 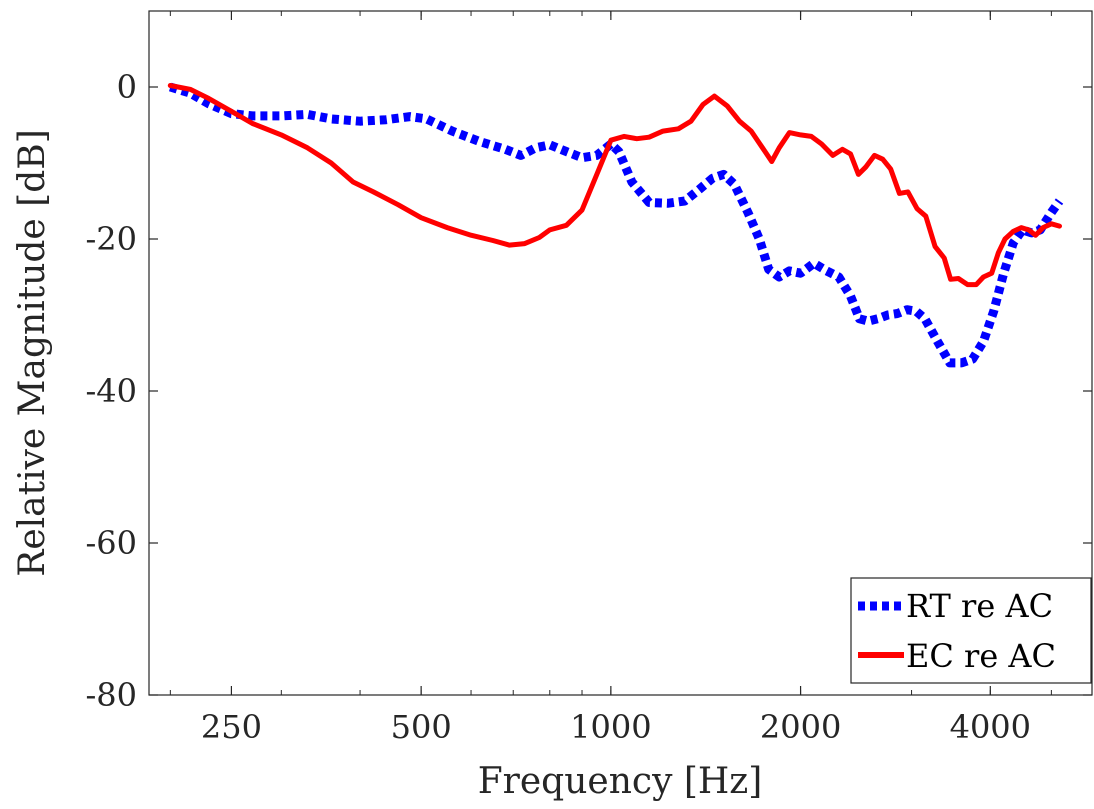 What do you see at coordinates (231, 727) in the screenshot?
I see `x-tick-label: 250` at bounding box center [231, 727].